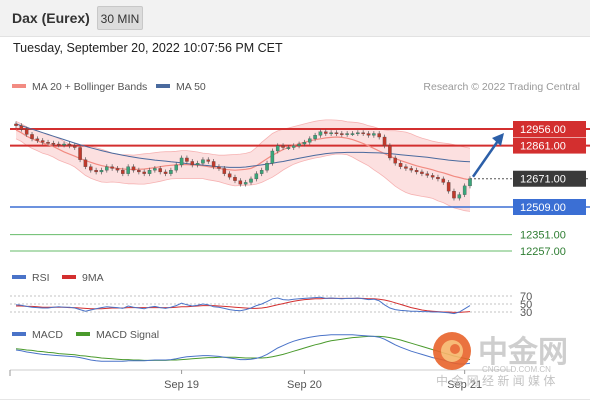 The image size is (590, 400). I want to click on level-tag-support, so click(549, 207).